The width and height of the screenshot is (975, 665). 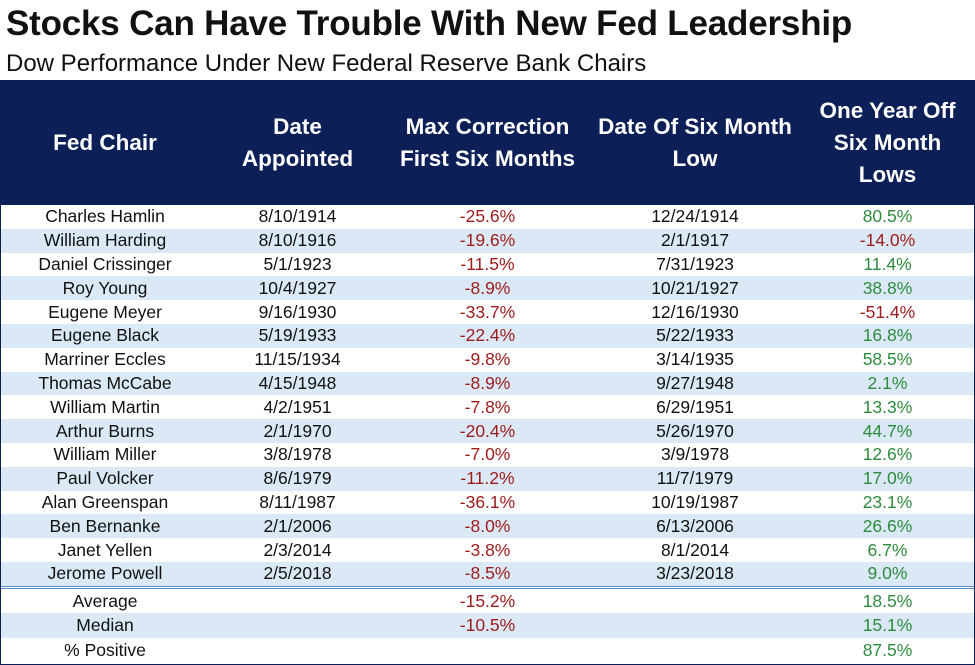 I want to click on six-month-low-date-cell: 6/13/2006, so click(x=695, y=526).